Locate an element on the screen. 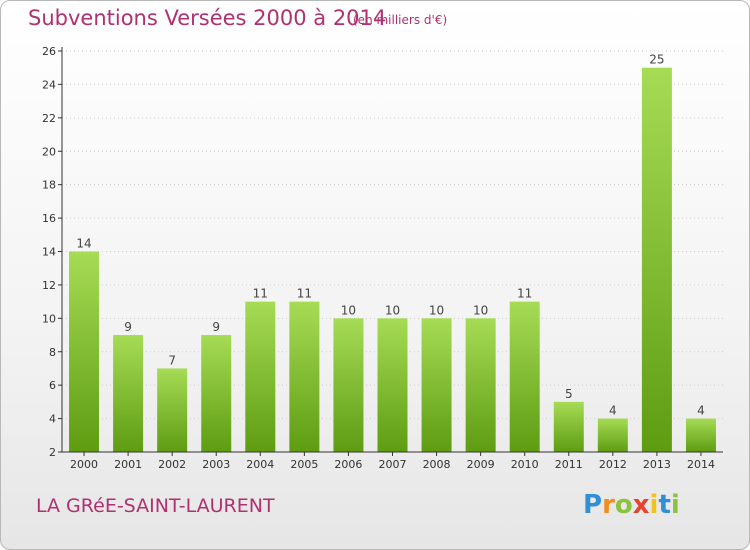 The height and width of the screenshot is (550, 750). x-tick-label: 2012 is located at coordinates (613, 464).